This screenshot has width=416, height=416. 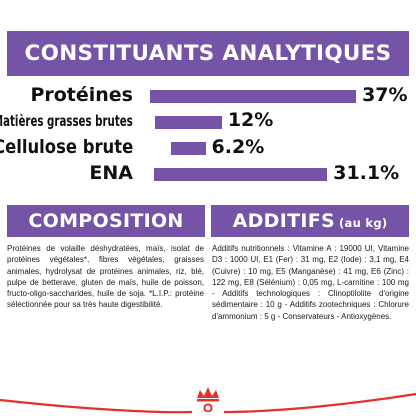 I want to click on nutrient-value: 12%, so click(x=250, y=120).